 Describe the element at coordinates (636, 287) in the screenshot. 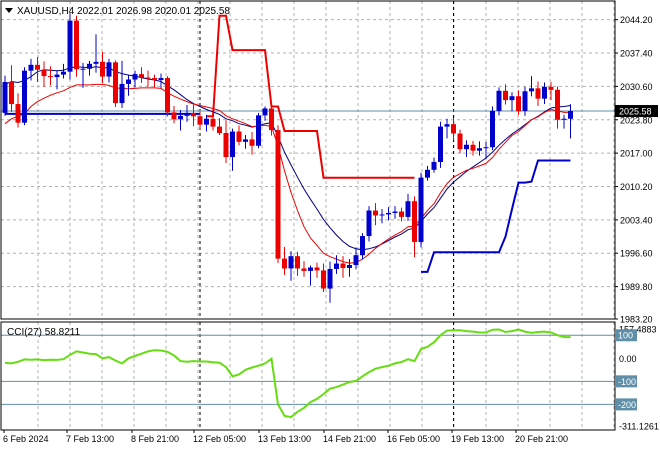

I see `price-tick-label: 1989.80` at that location.